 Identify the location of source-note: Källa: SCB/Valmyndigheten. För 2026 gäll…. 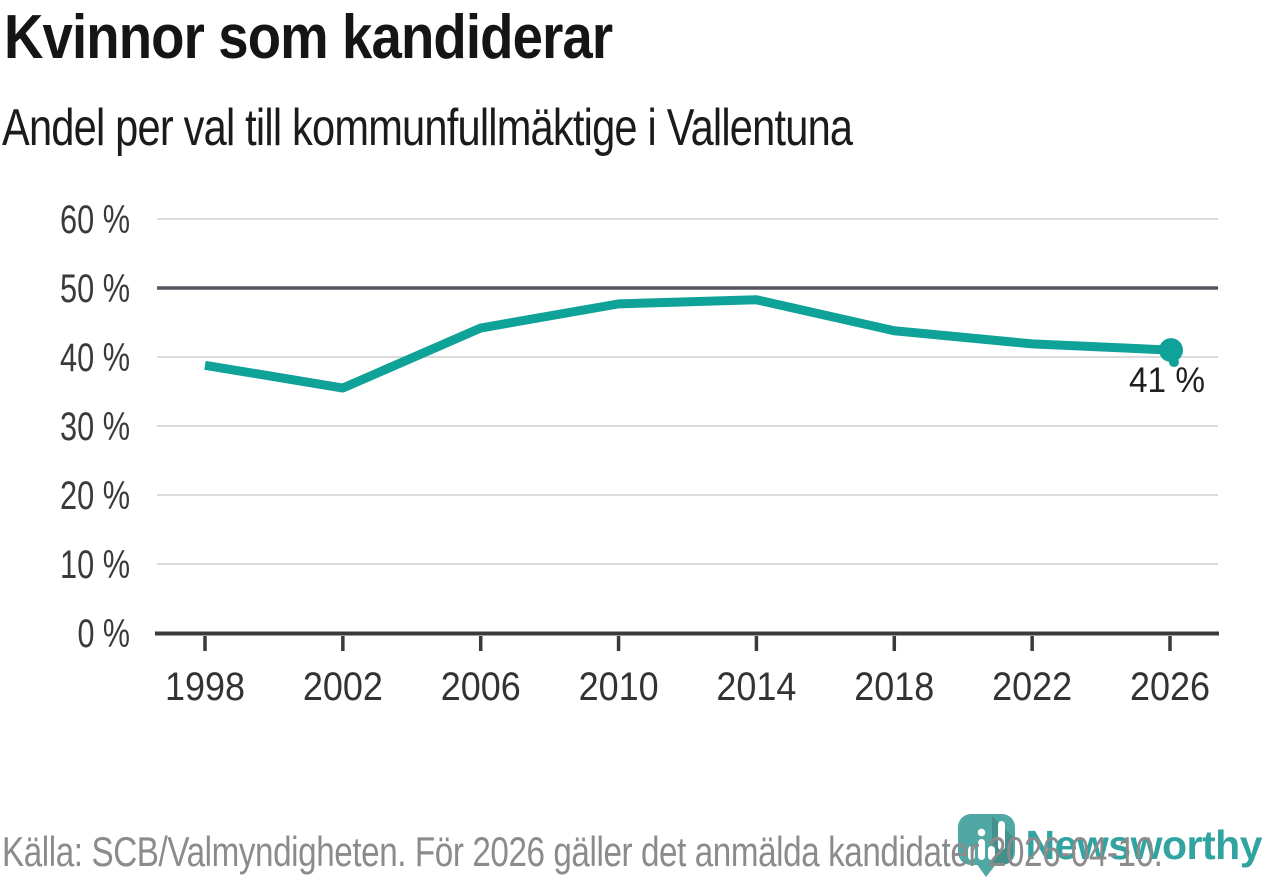
(582, 851).